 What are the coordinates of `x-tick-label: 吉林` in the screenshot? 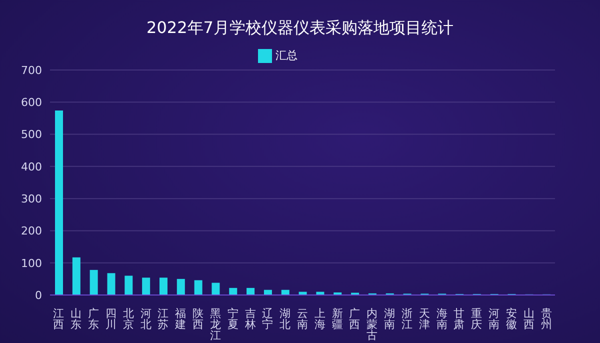 It's located at (250, 319).